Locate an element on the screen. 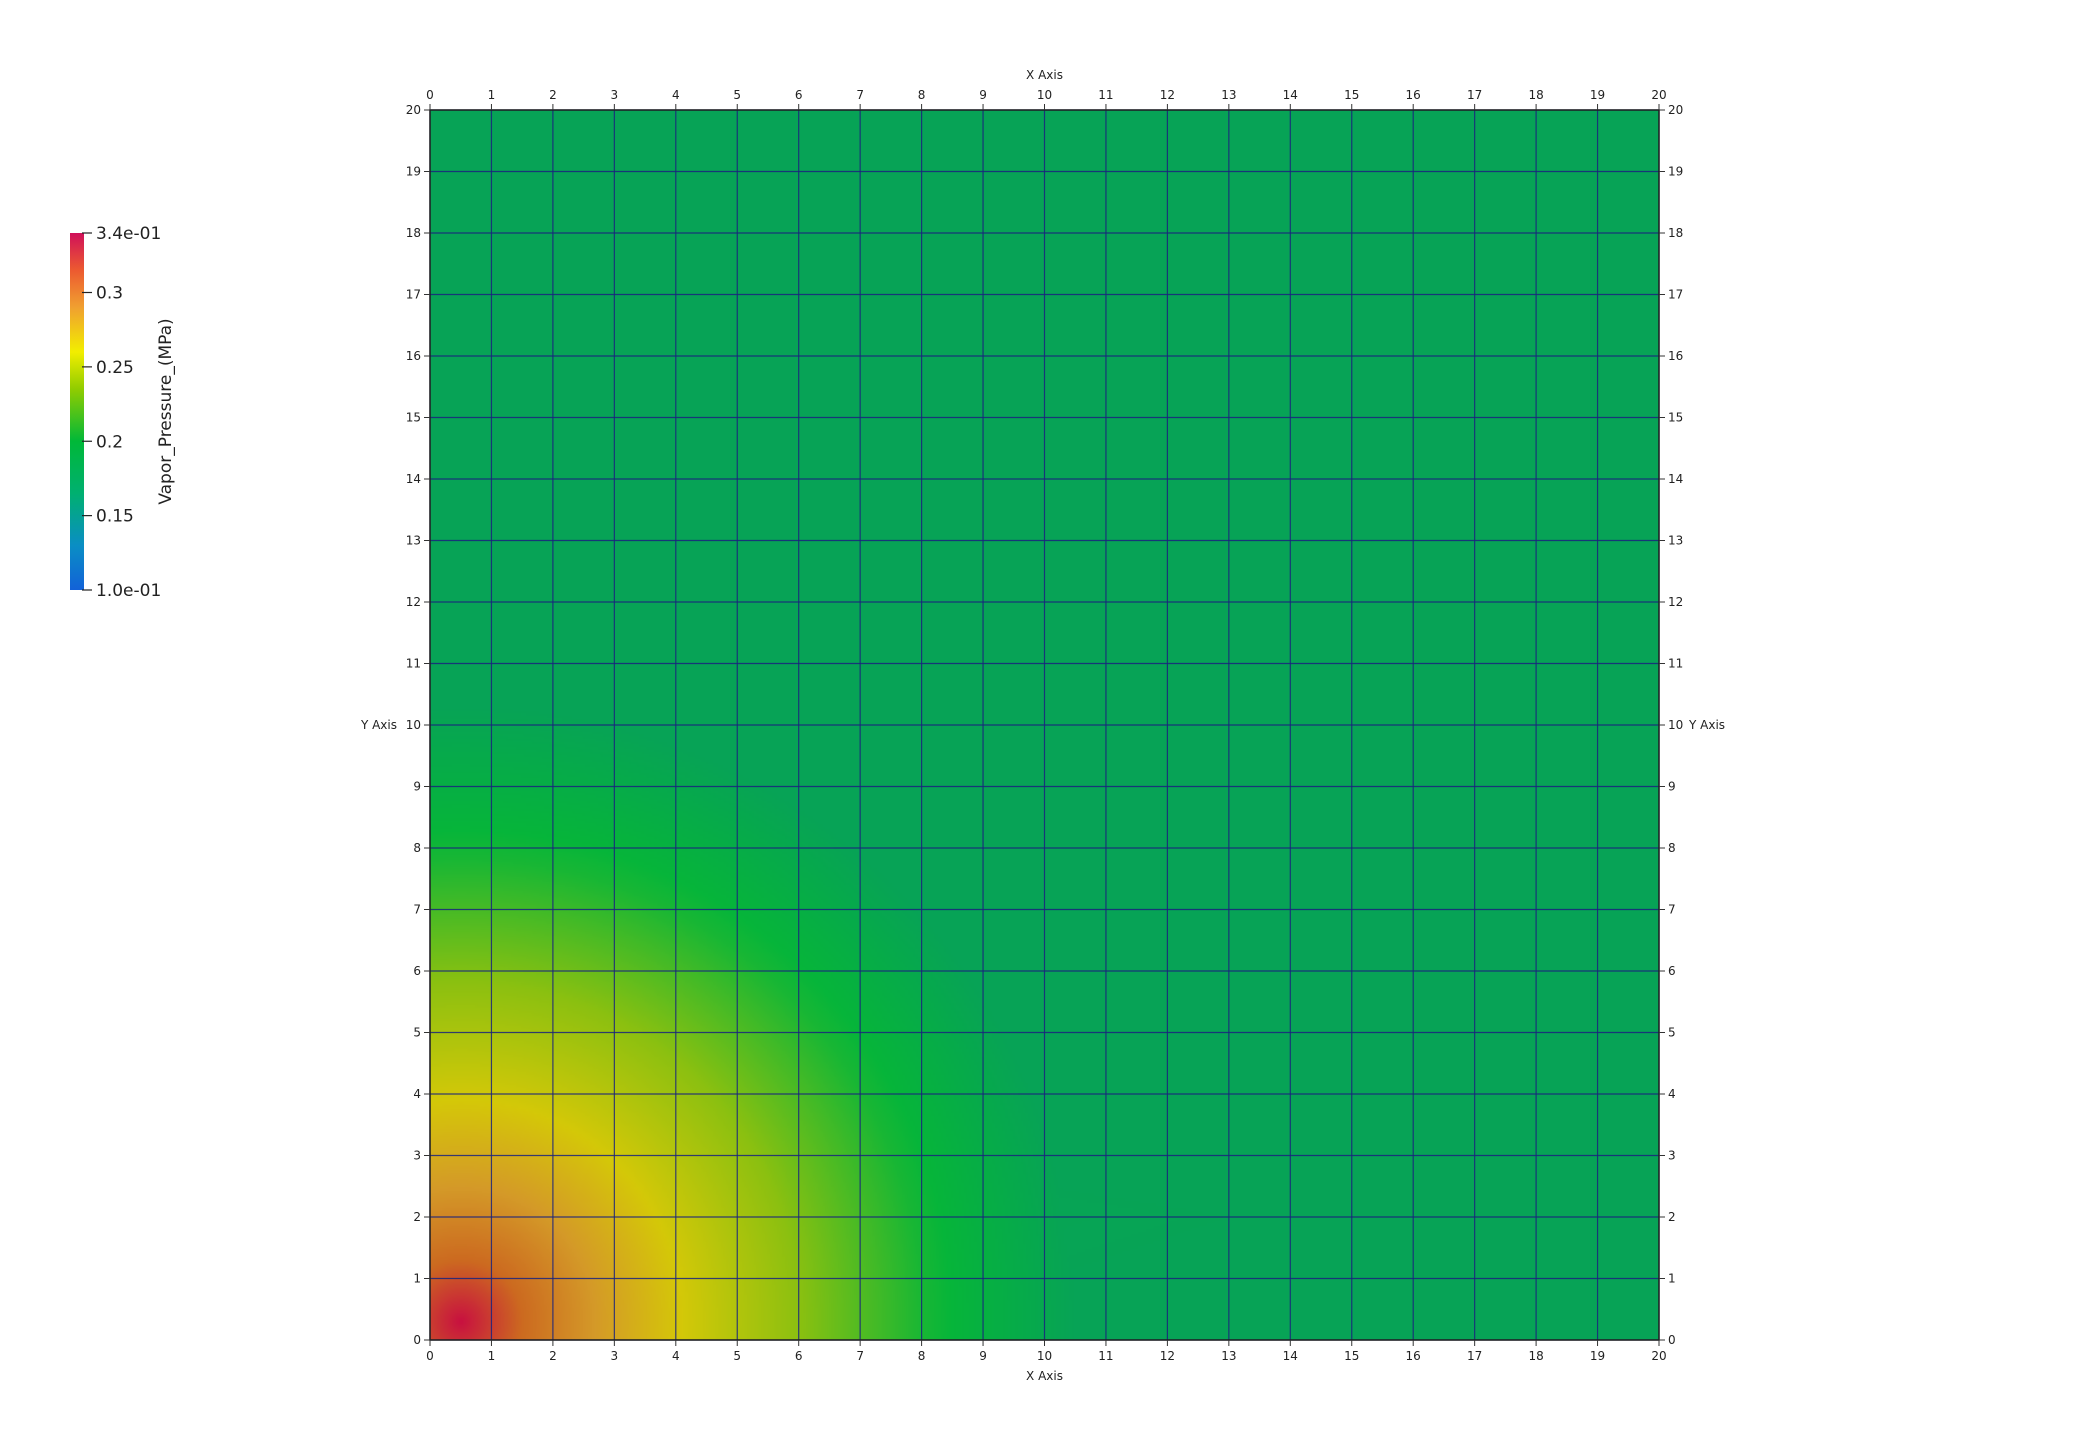  x-tick-label-top: 18 is located at coordinates (1535, 95).